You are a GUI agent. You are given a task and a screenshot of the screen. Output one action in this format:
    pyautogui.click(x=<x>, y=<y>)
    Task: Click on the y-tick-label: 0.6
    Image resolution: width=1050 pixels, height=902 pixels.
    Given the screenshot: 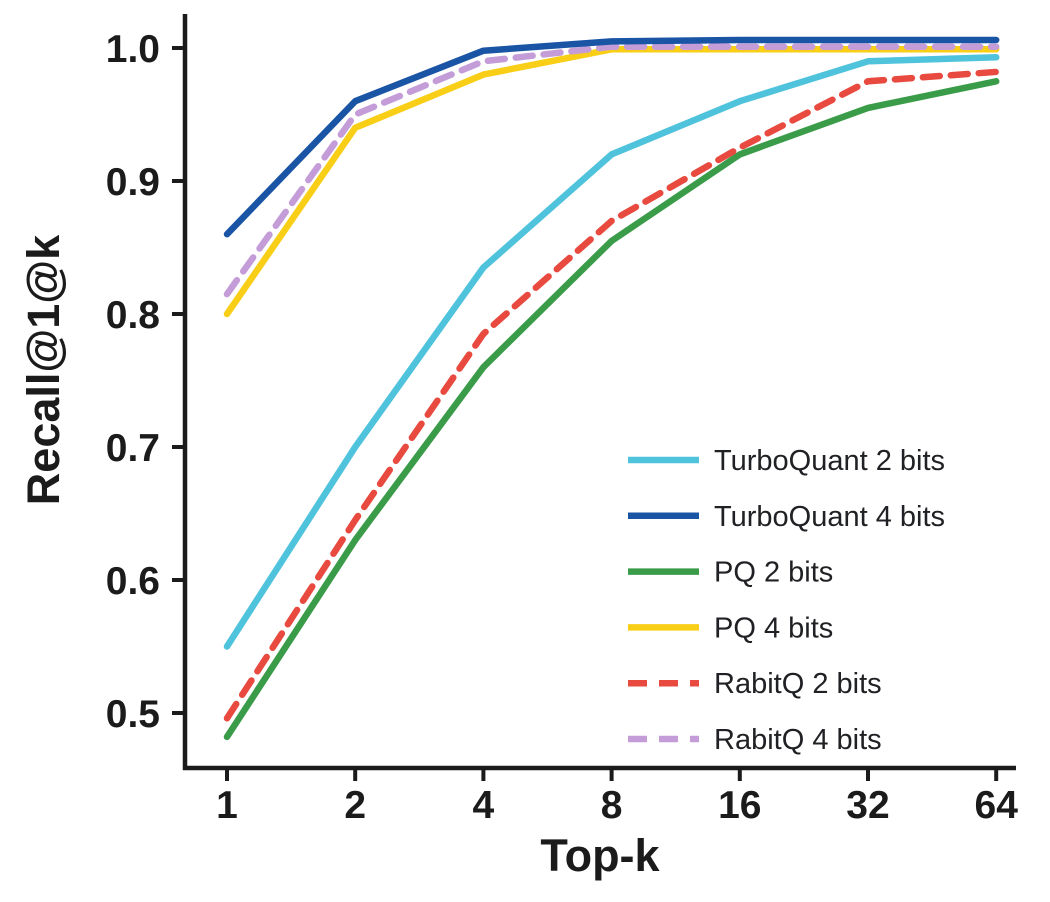 What is the action you would take?
    pyautogui.click(x=133, y=581)
    